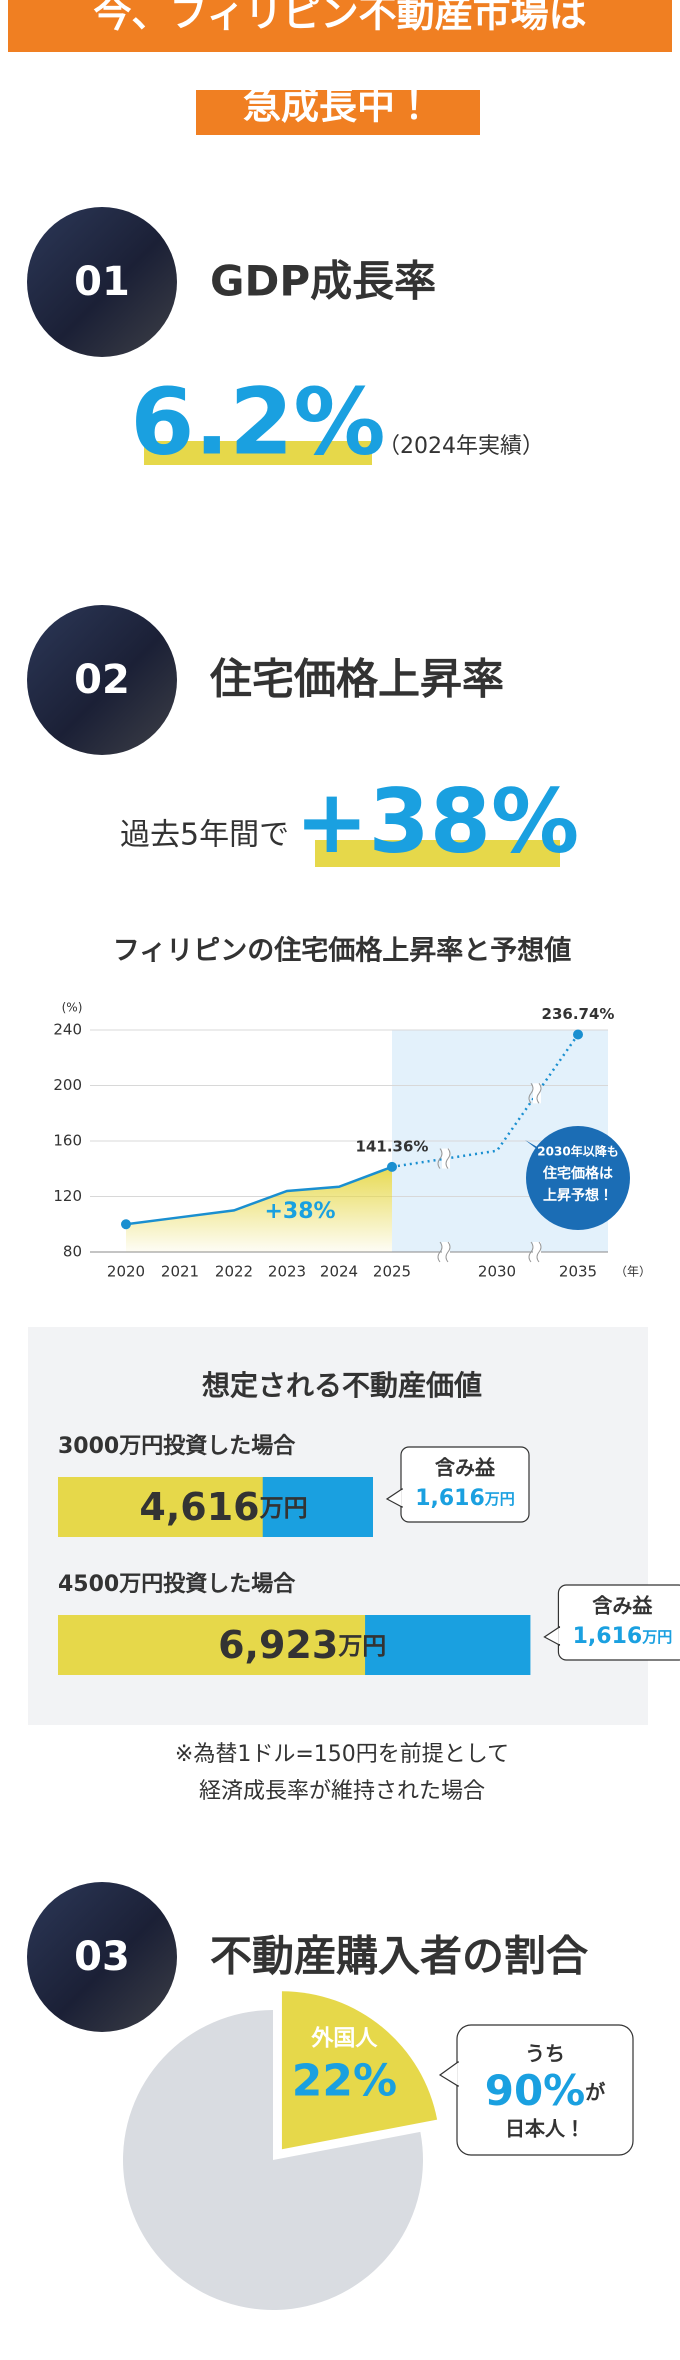 This screenshot has height=2360, width=680. I want to click on value-label: 141.36%, so click(392, 1146).